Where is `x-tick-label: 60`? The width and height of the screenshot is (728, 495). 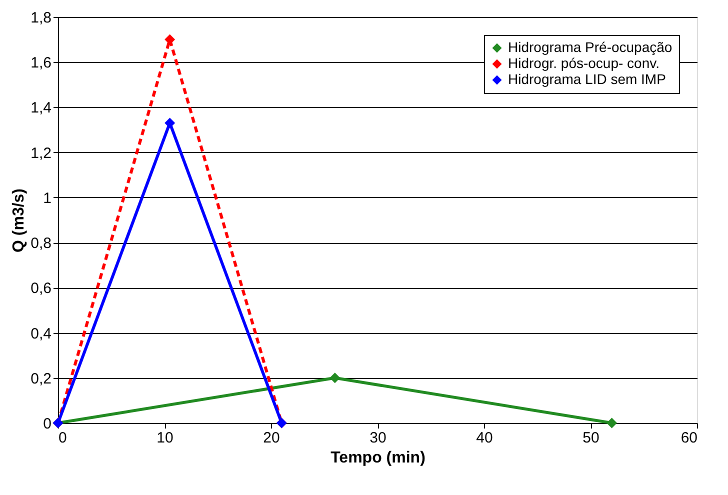
x-tick-label: 60 is located at coordinates (689, 438).